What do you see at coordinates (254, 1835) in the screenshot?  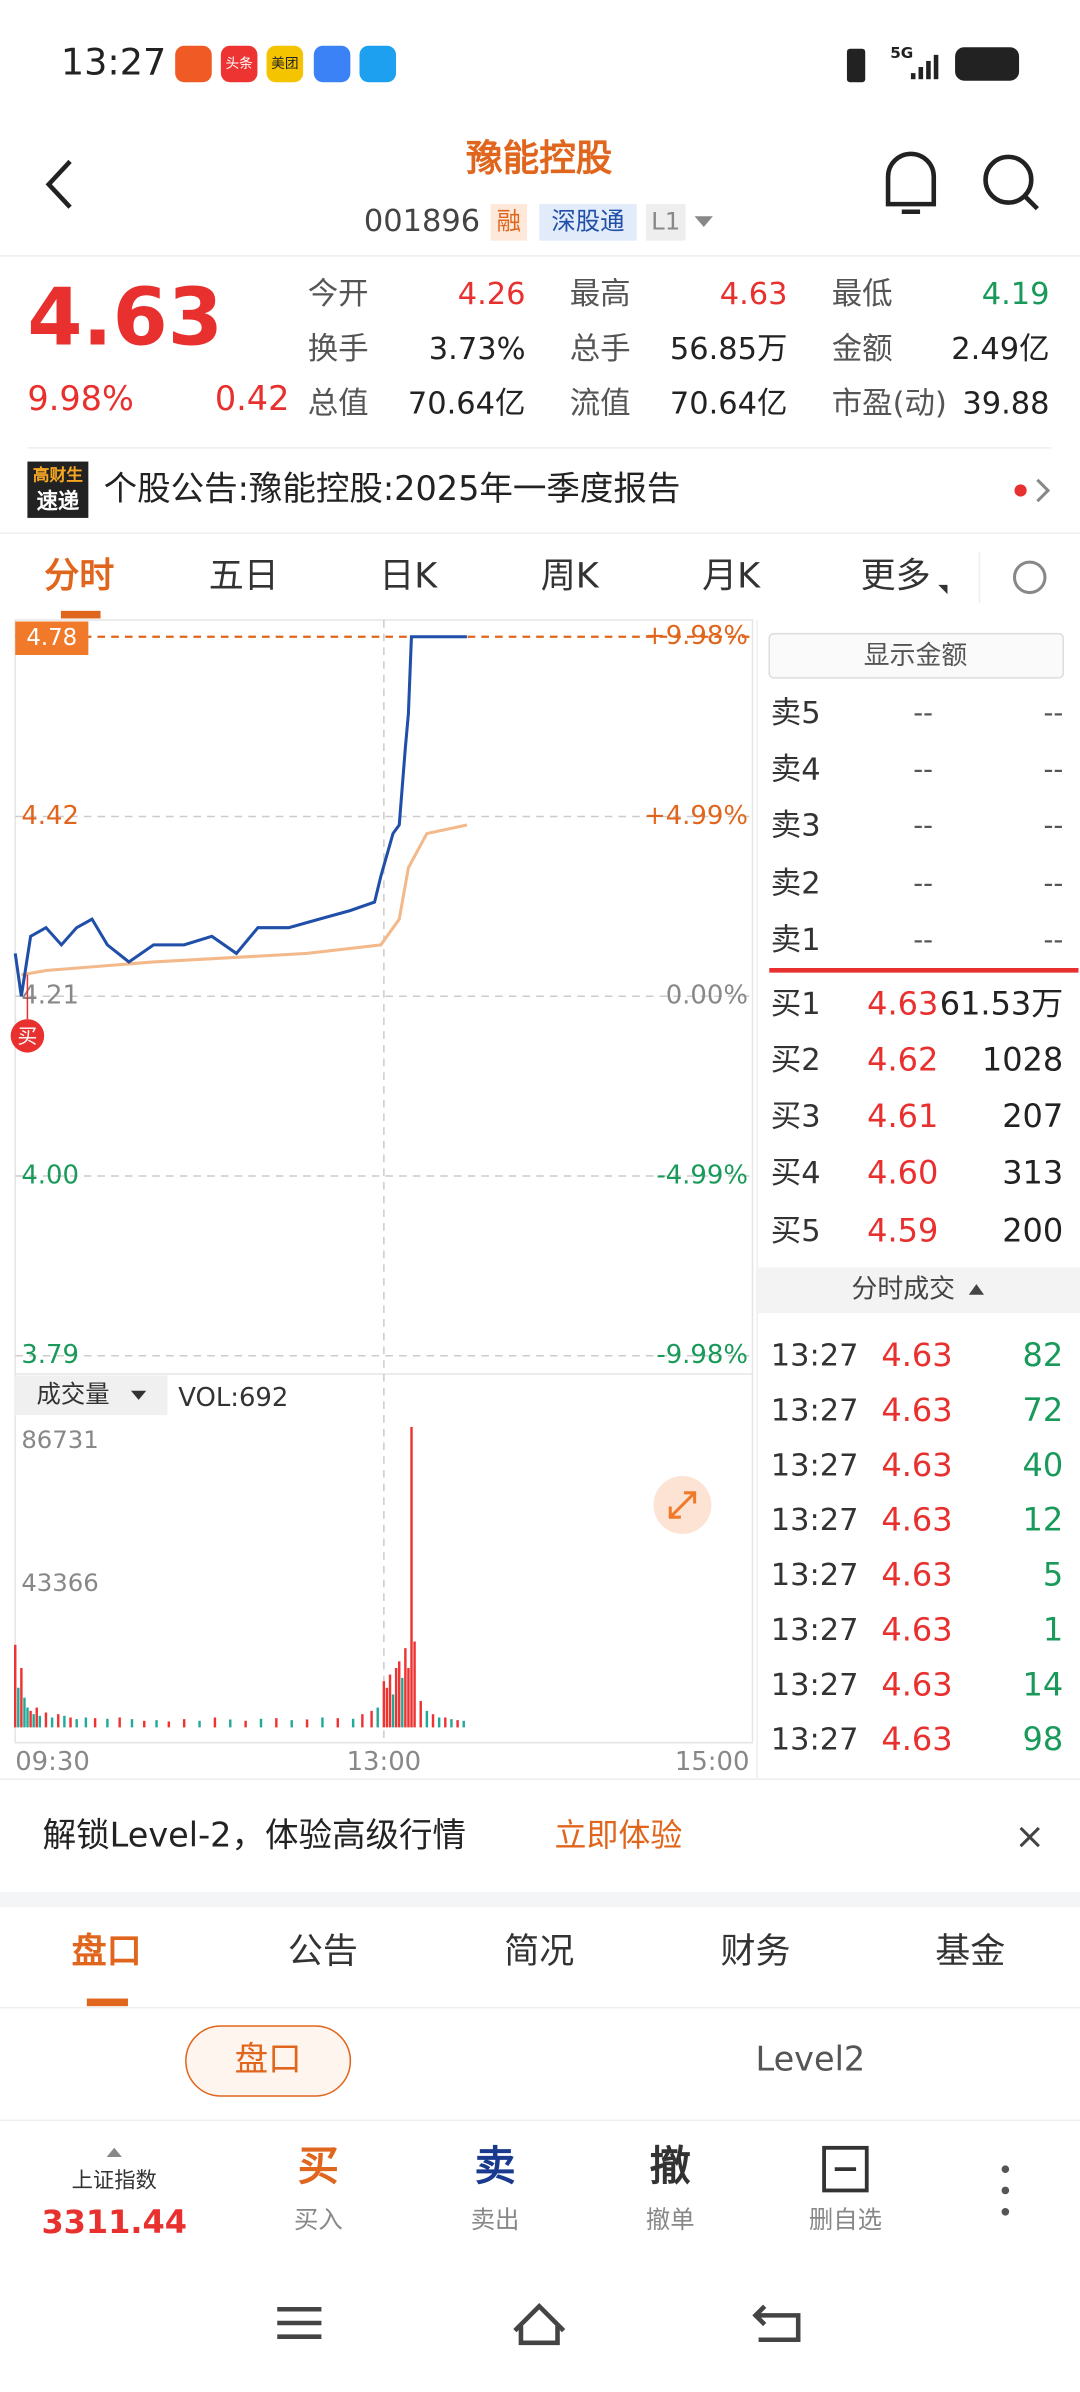 I see `banner-text: 解锁Level-2，体验高级行情` at bounding box center [254, 1835].